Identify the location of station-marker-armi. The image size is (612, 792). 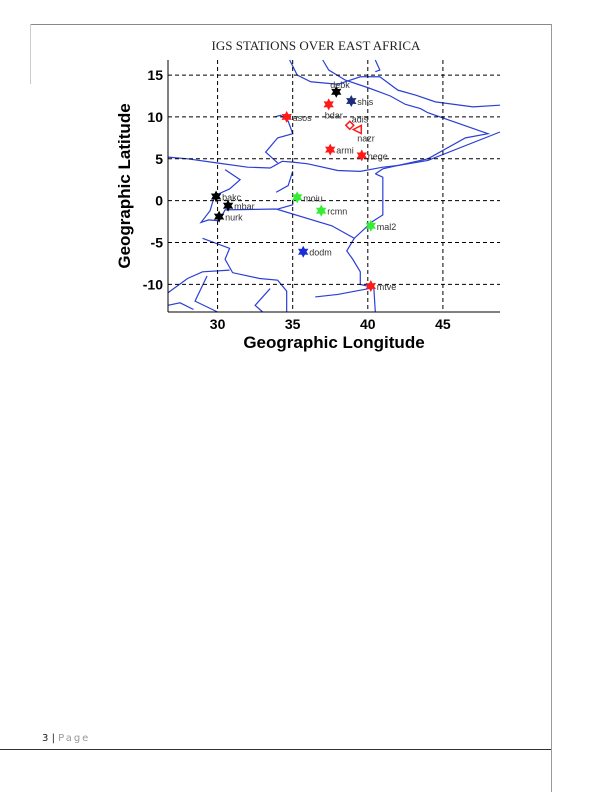
(330, 149).